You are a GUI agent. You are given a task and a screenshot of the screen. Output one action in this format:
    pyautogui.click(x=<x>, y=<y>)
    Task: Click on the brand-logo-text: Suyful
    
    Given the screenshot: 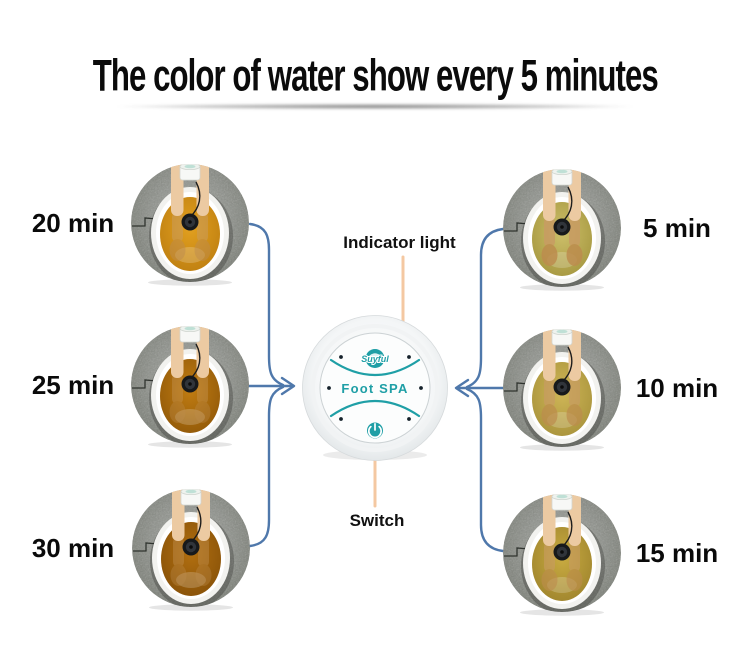 What is the action you would take?
    pyautogui.click(x=375, y=359)
    